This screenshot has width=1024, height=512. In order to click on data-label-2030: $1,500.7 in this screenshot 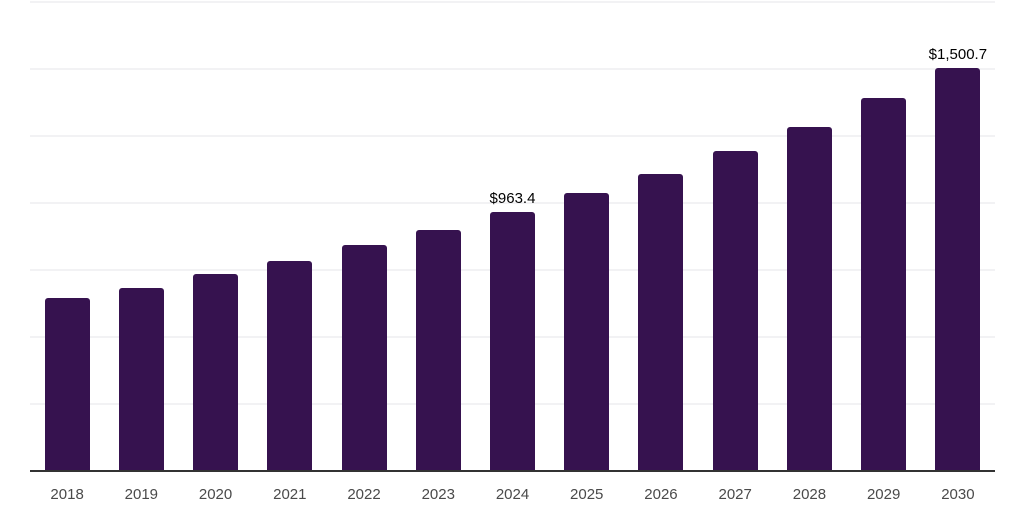, I will do `click(958, 54)`.